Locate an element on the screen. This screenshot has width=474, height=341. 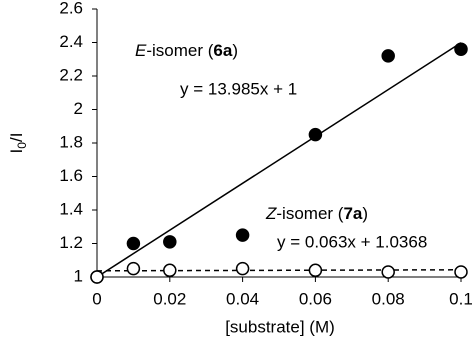
x-tick-label: 0.04 is located at coordinates (242, 298).